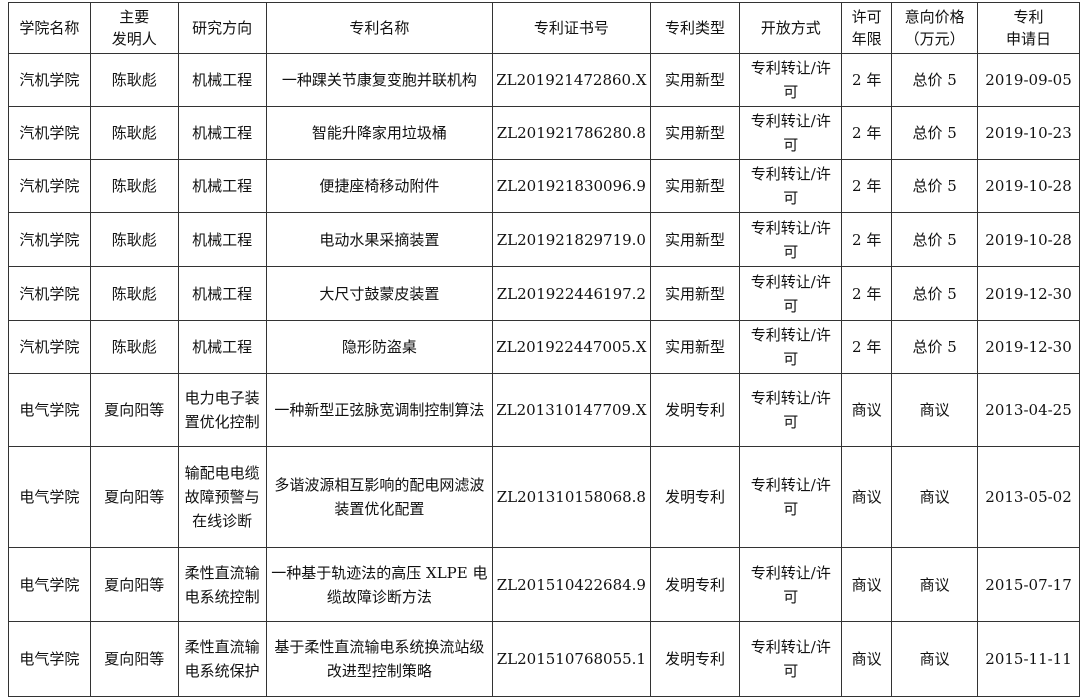 The image size is (1080, 699). Describe the element at coordinates (379, 410) in the screenshot. I see `cell-patent-name: 一种新型正弦脉宽调制控制算法` at that location.